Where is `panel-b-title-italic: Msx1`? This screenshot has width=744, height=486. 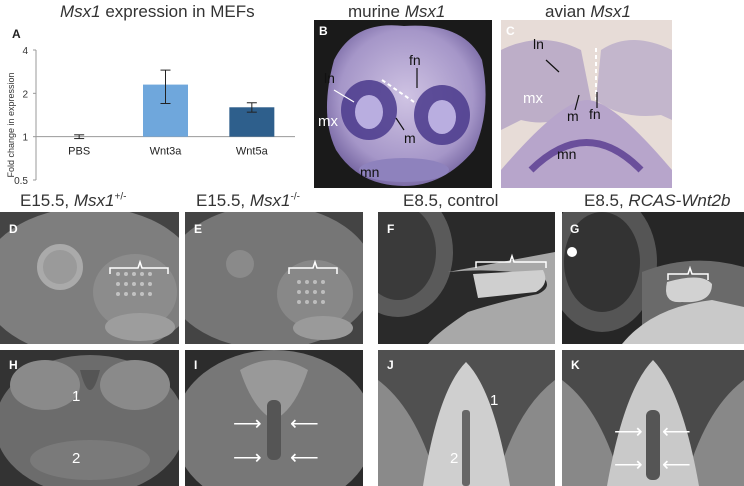 panel-b-title-italic: Msx1 is located at coordinates (425, 11).